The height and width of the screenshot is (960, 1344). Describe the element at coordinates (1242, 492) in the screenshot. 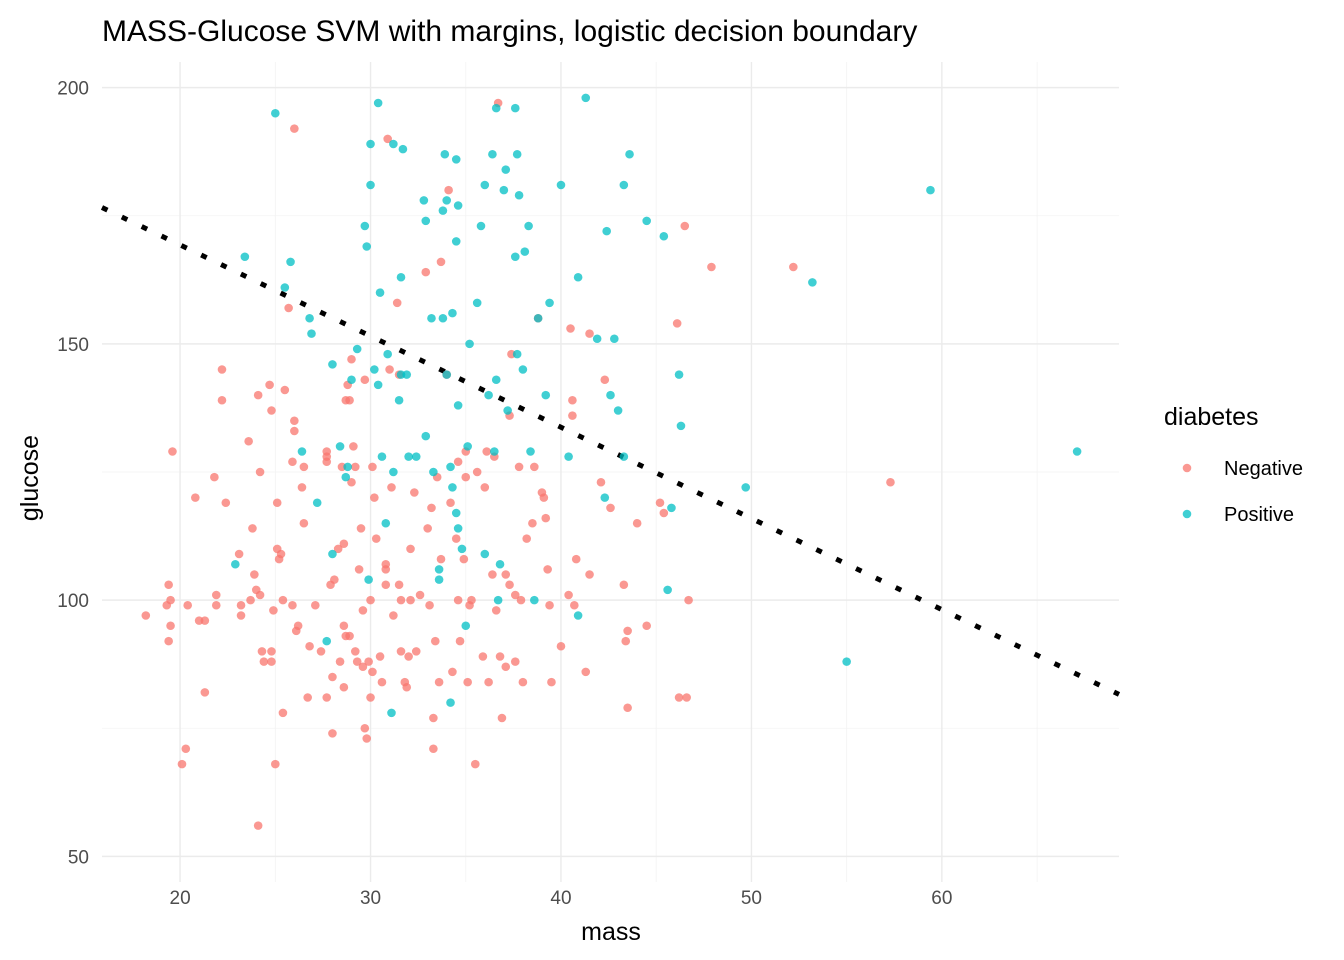

I see `legend-entries: Negative Positive` at that location.